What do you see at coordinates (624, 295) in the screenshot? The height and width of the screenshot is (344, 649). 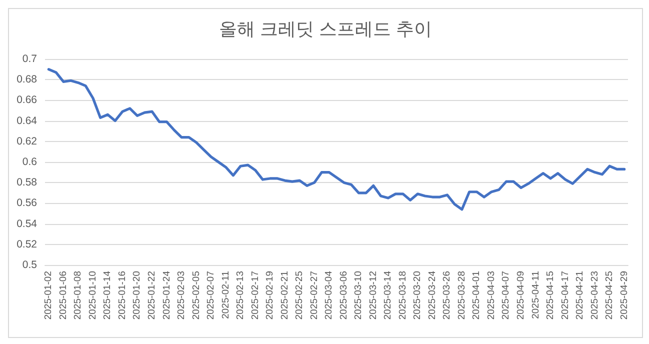 I see `x-tick-label: 2025-04-29` at bounding box center [624, 295].